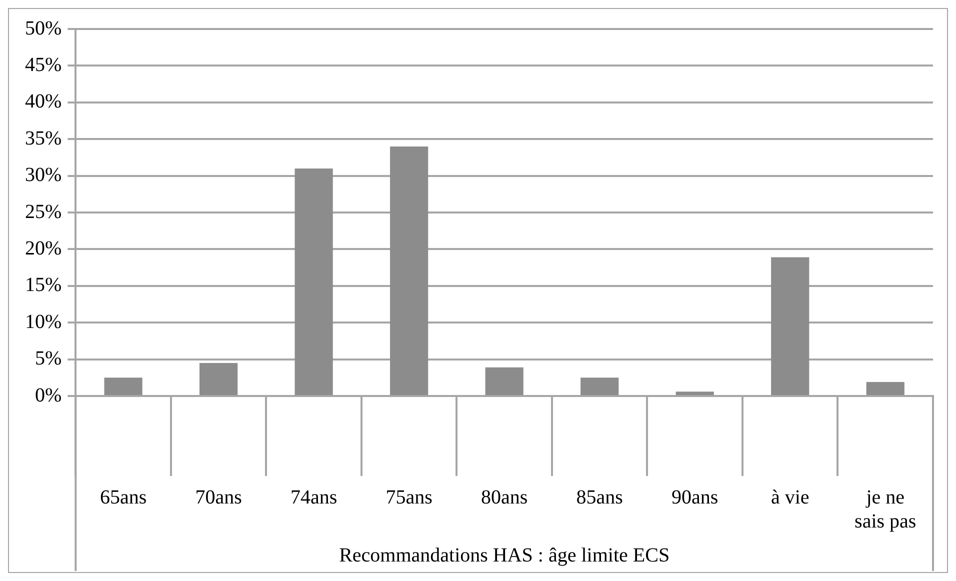 The height and width of the screenshot is (581, 956). I want to click on x-tick-label: 65ans, so click(123, 497).